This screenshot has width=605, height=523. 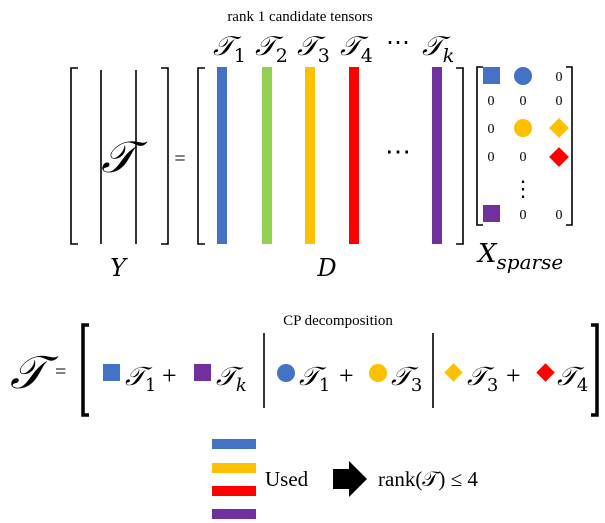 I want to click on top-equals: =, so click(x=179, y=159).